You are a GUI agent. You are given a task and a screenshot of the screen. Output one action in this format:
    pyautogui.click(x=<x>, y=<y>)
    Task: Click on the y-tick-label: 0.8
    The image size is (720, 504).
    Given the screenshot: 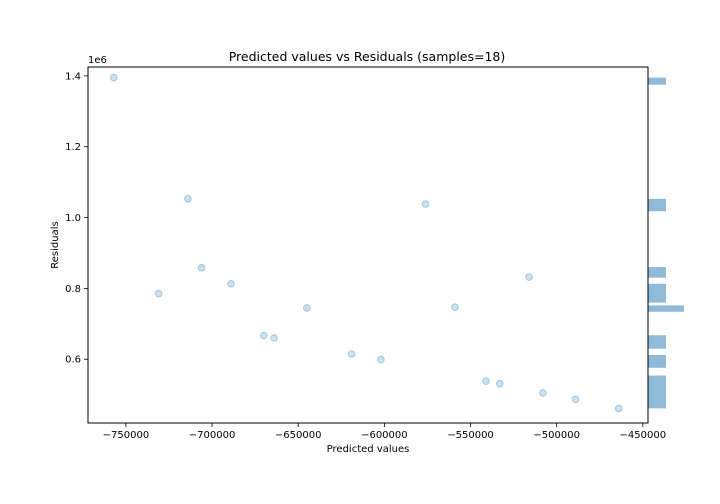 What is the action you would take?
    pyautogui.click(x=73, y=289)
    